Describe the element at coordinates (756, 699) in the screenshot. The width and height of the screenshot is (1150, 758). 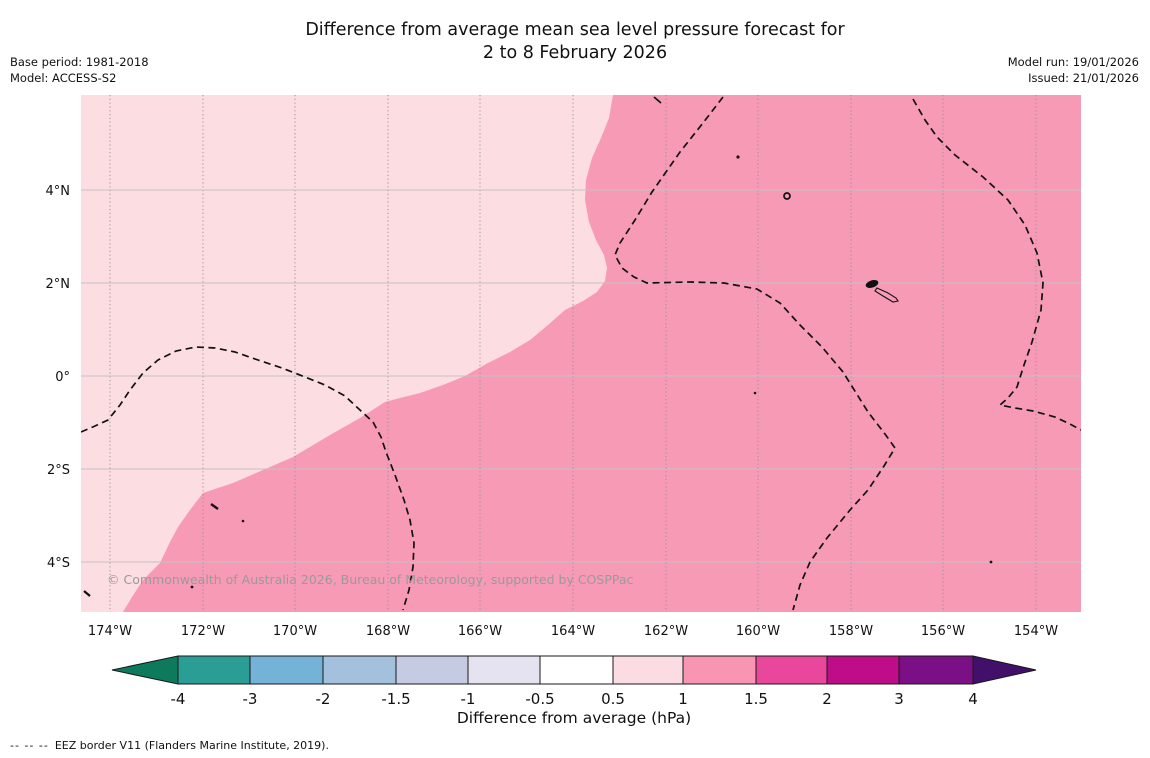
I see `cbar-tick: 1.5` at that location.